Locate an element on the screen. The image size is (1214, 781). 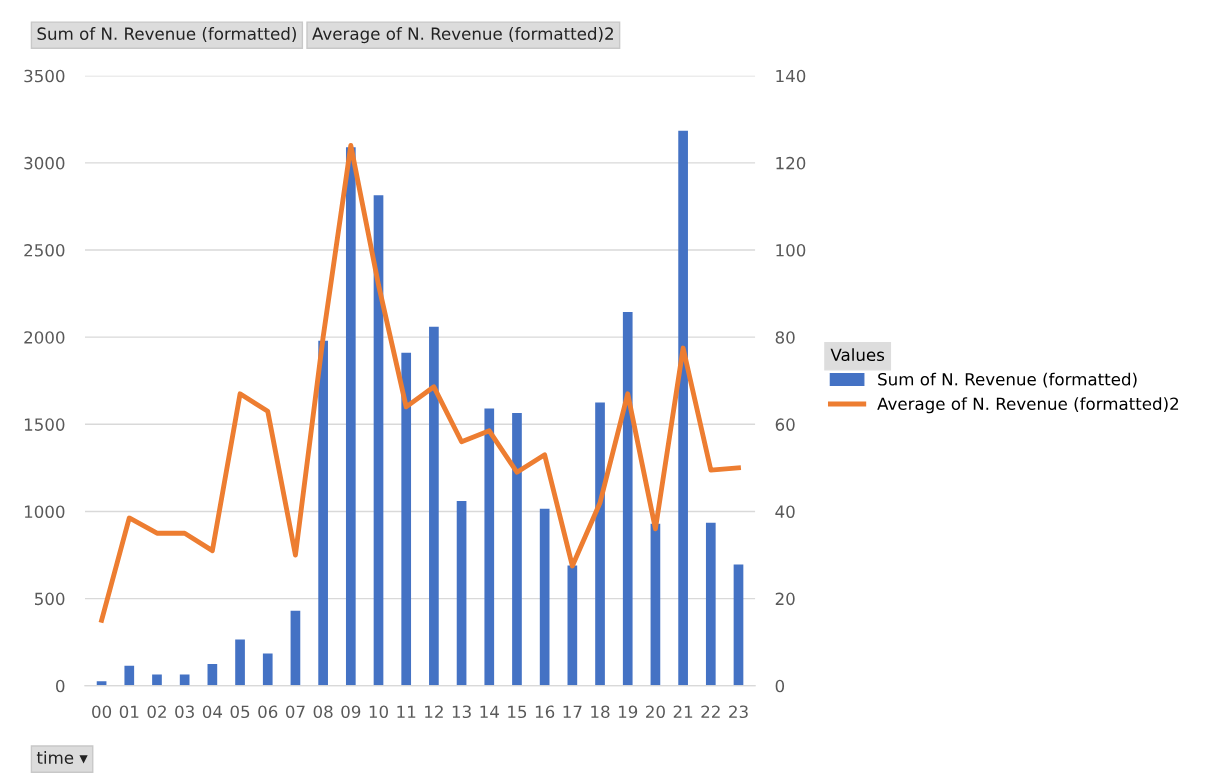
legend-label: Average of N. Revenue (formatted)2 is located at coordinates (1028, 405).